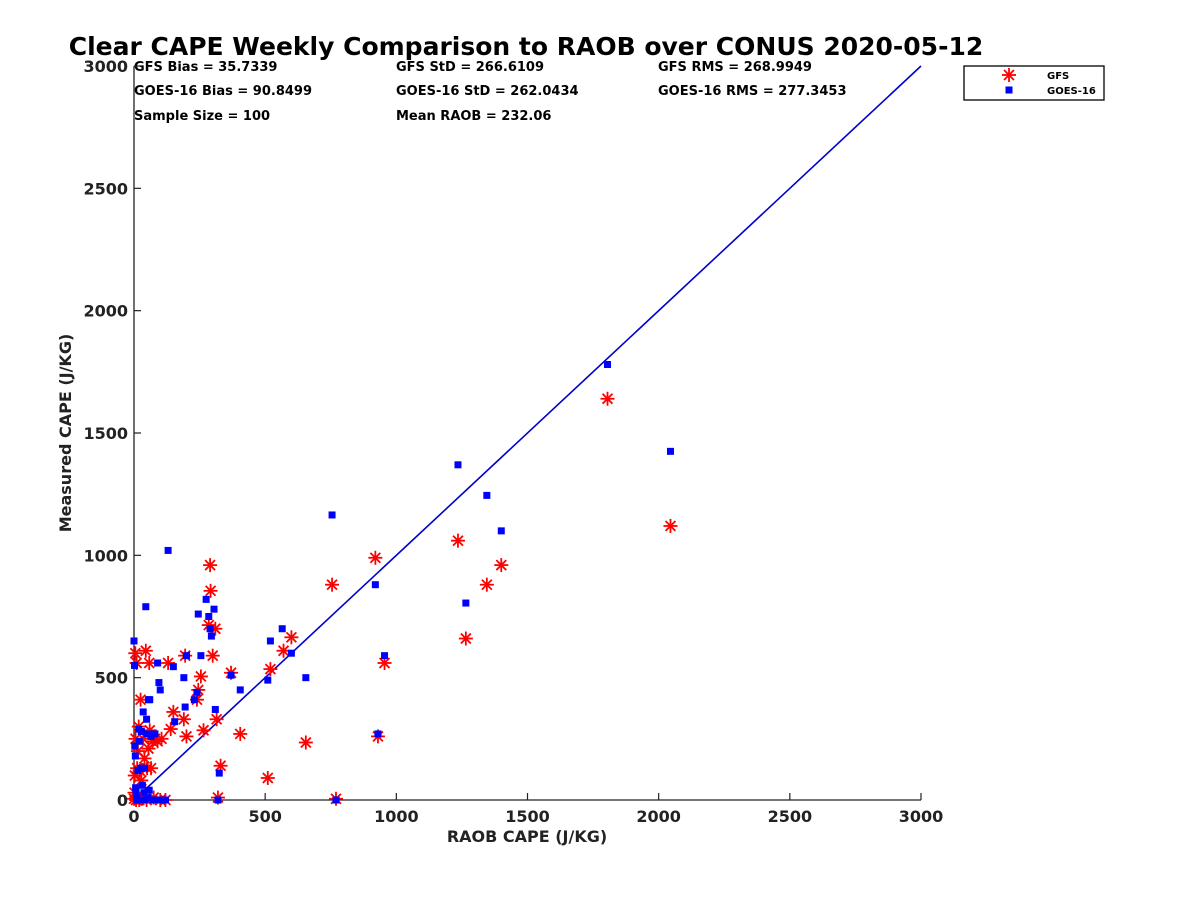  I want to click on stat-text: GOES-16 Bias = 90.8499, so click(223, 91).